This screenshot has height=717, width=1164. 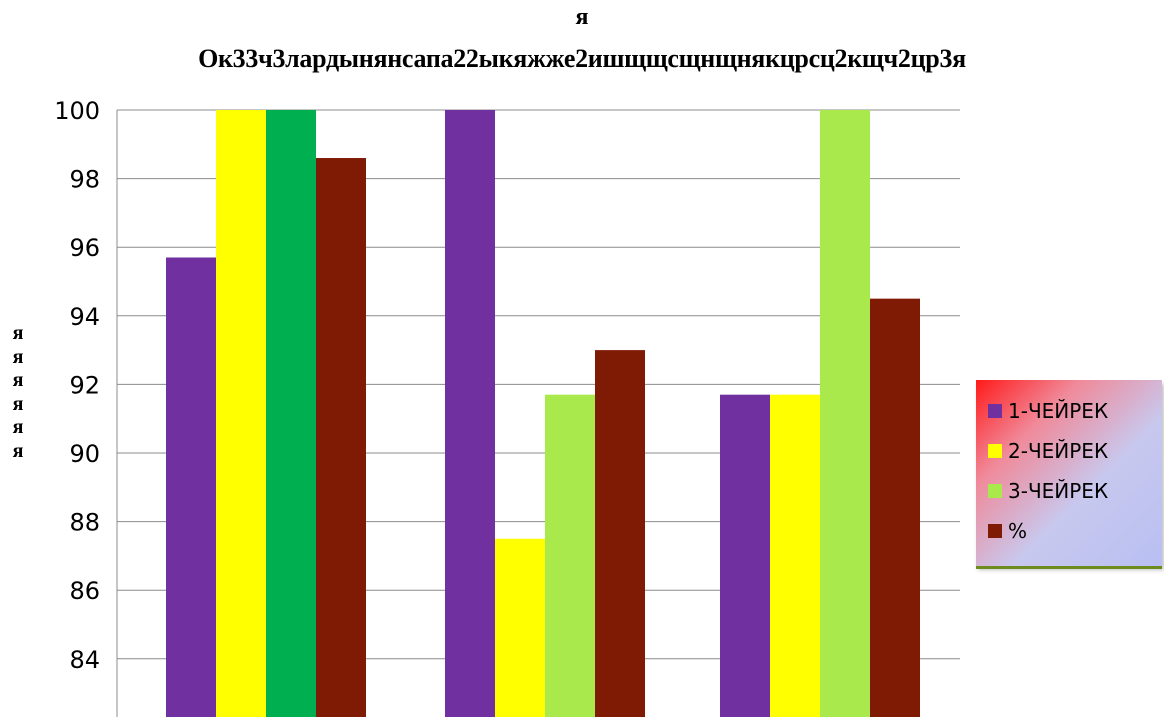 I want to click on bar-series1-group1, so click(x=191, y=487).